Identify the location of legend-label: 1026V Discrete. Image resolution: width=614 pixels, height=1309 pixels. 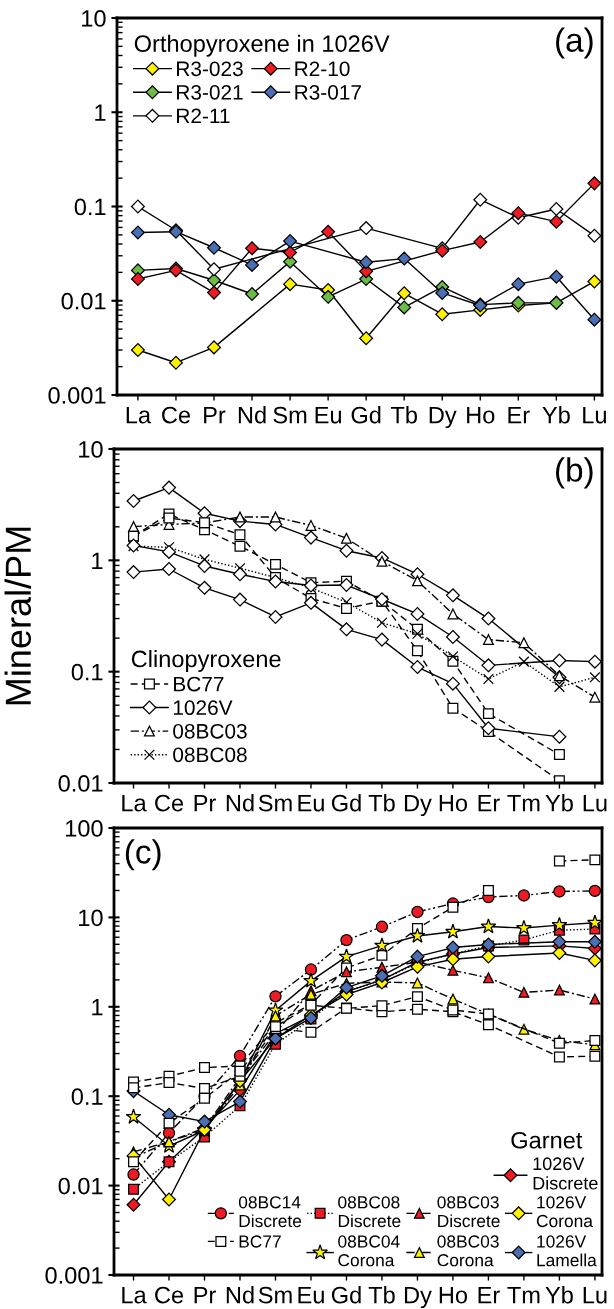
(565, 1173).